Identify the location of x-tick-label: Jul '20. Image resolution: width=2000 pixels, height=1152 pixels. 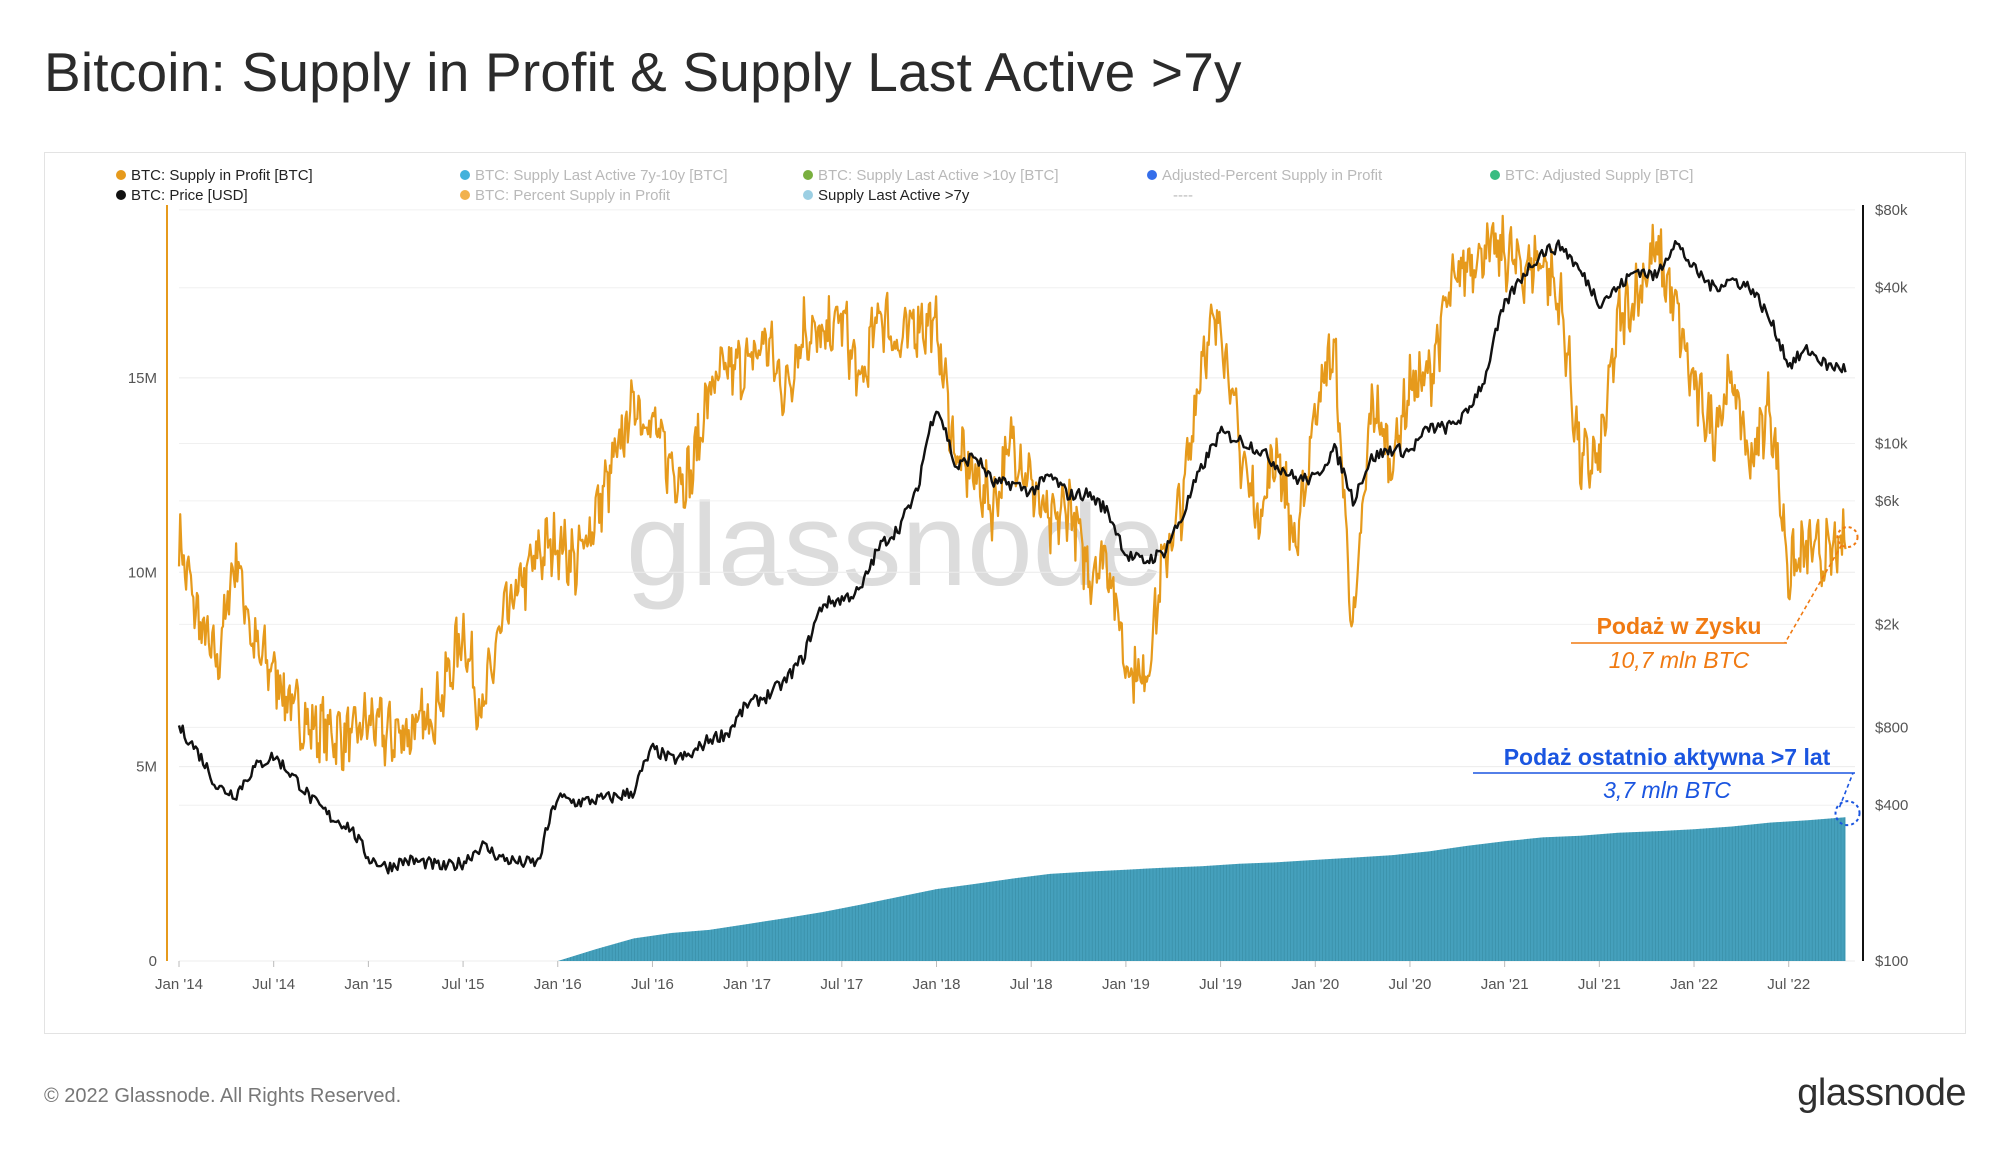
(1410, 984).